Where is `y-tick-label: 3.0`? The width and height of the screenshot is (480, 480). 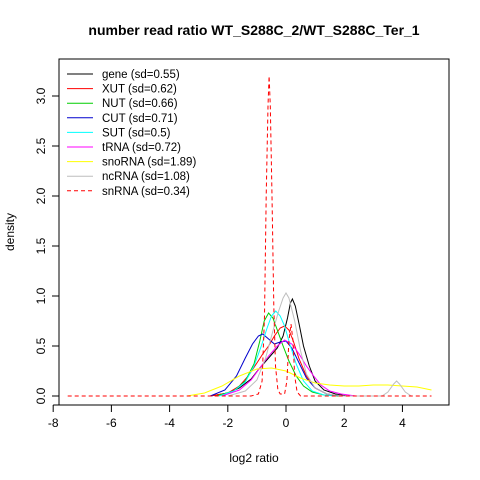 y-tick-label: 3.0 is located at coordinates (41, 95).